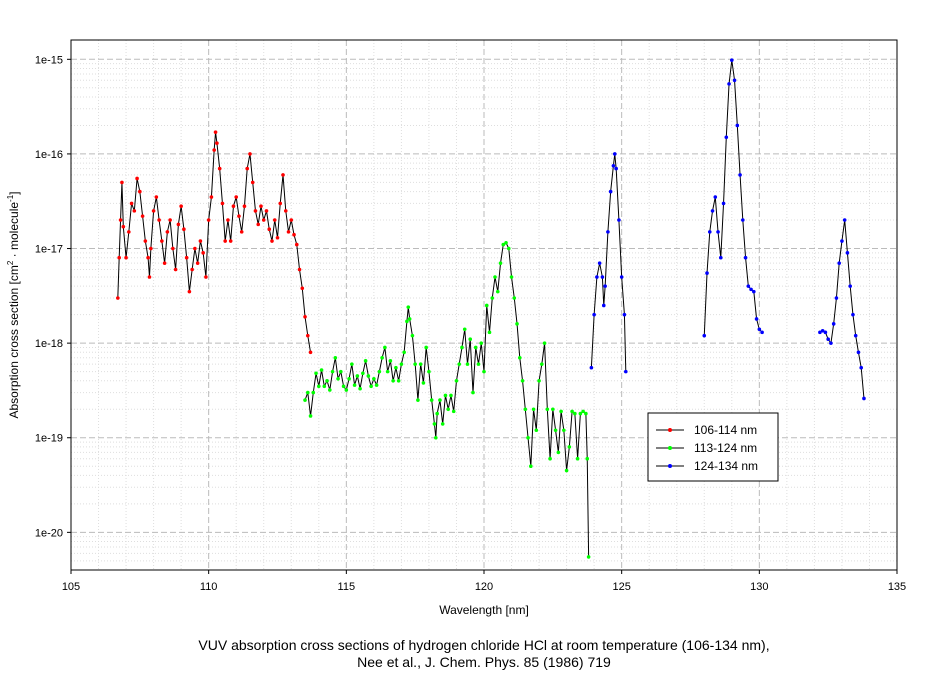 This screenshot has height=676, width=937. I want to click on x-axis: 105 110 115 120 125 130 135, so click(484, 581).